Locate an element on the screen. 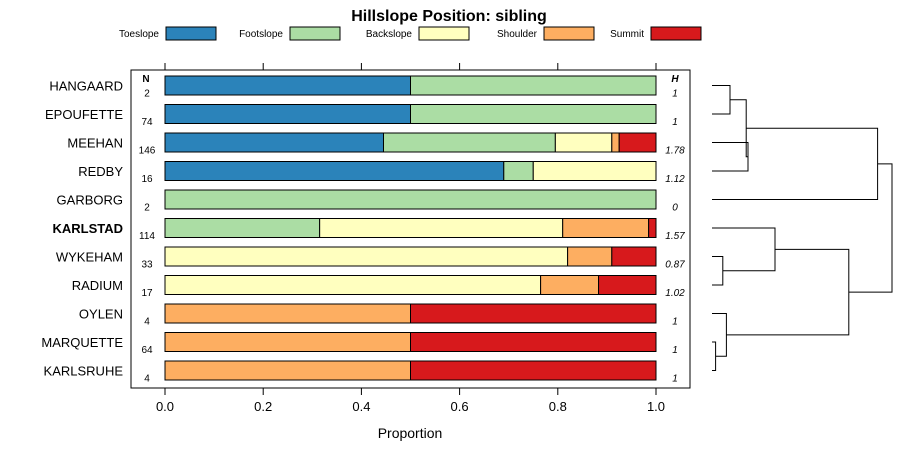  legend-label-toeslope: Toeslope is located at coordinates (139, 34).